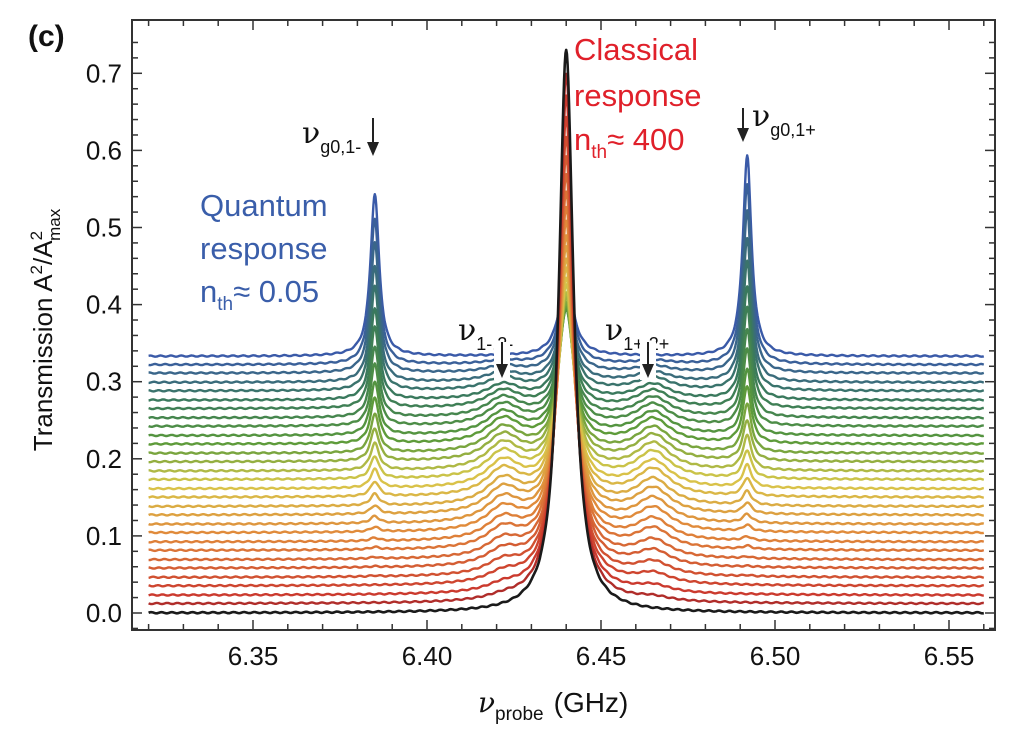  What do you see at coordinates (104, 73) in the screenshot?
I see `y-tick-label: 0.7` at bounding box center [104, 73].